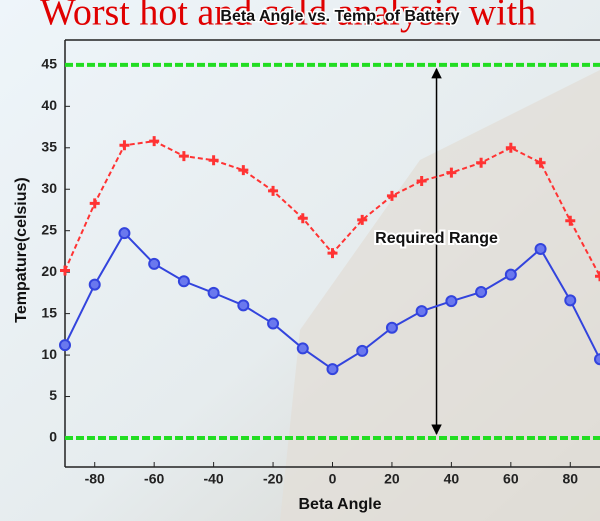 This screenshot has width=600, height=521. What do you see at coordinates (273, 479) in the screenshot?
I see `x-tick-label: -20` at bounding box center [273, 479].